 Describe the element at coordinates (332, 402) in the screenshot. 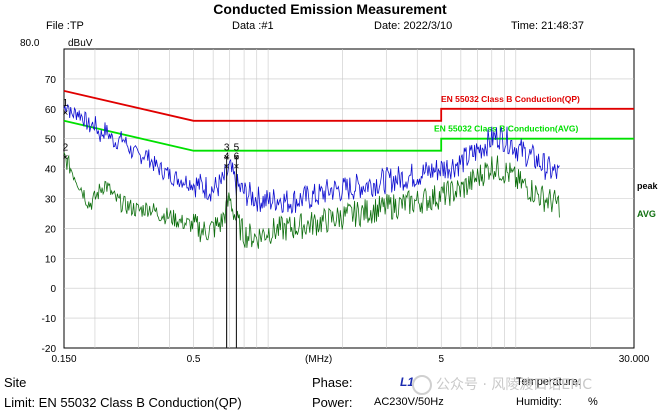

I see `power-label: Power:` at that location.